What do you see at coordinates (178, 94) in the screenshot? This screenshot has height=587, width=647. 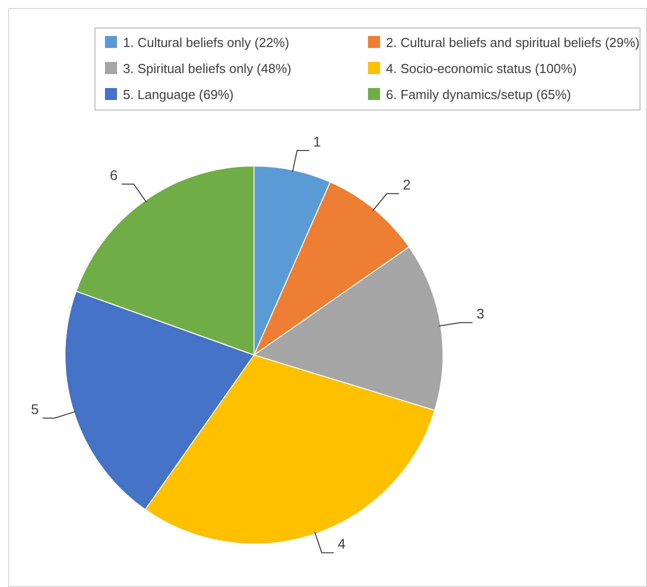 I see `legend-label: 5. Language (69%)` at bounding box center [178, 94].